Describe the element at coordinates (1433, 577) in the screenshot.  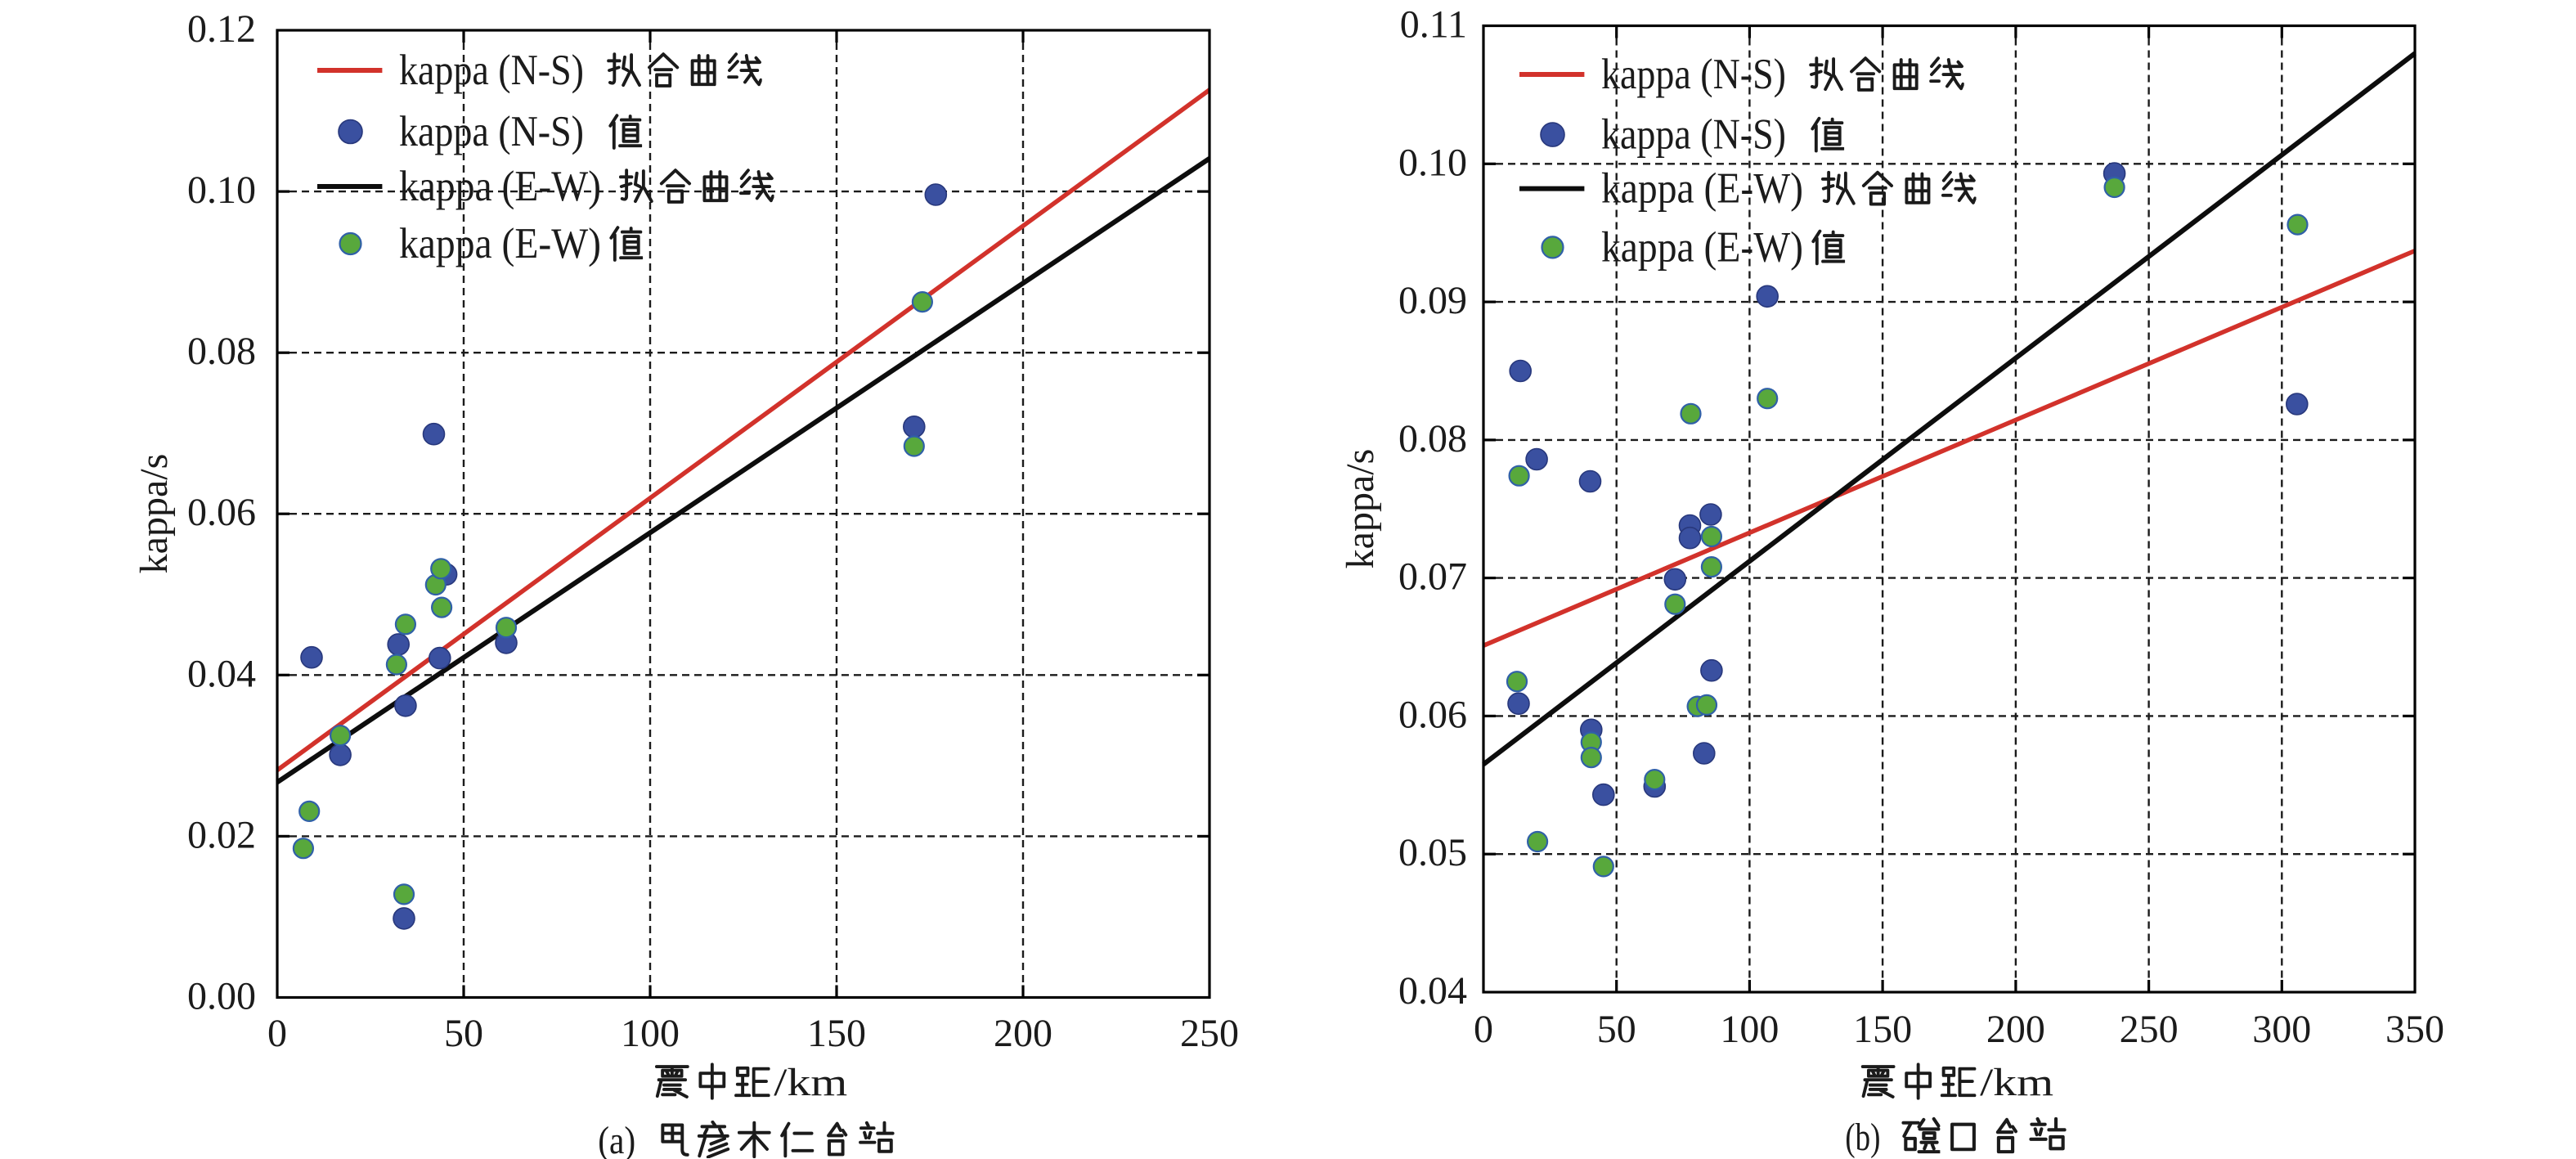
I see `svg-text: 0.07` at that location.